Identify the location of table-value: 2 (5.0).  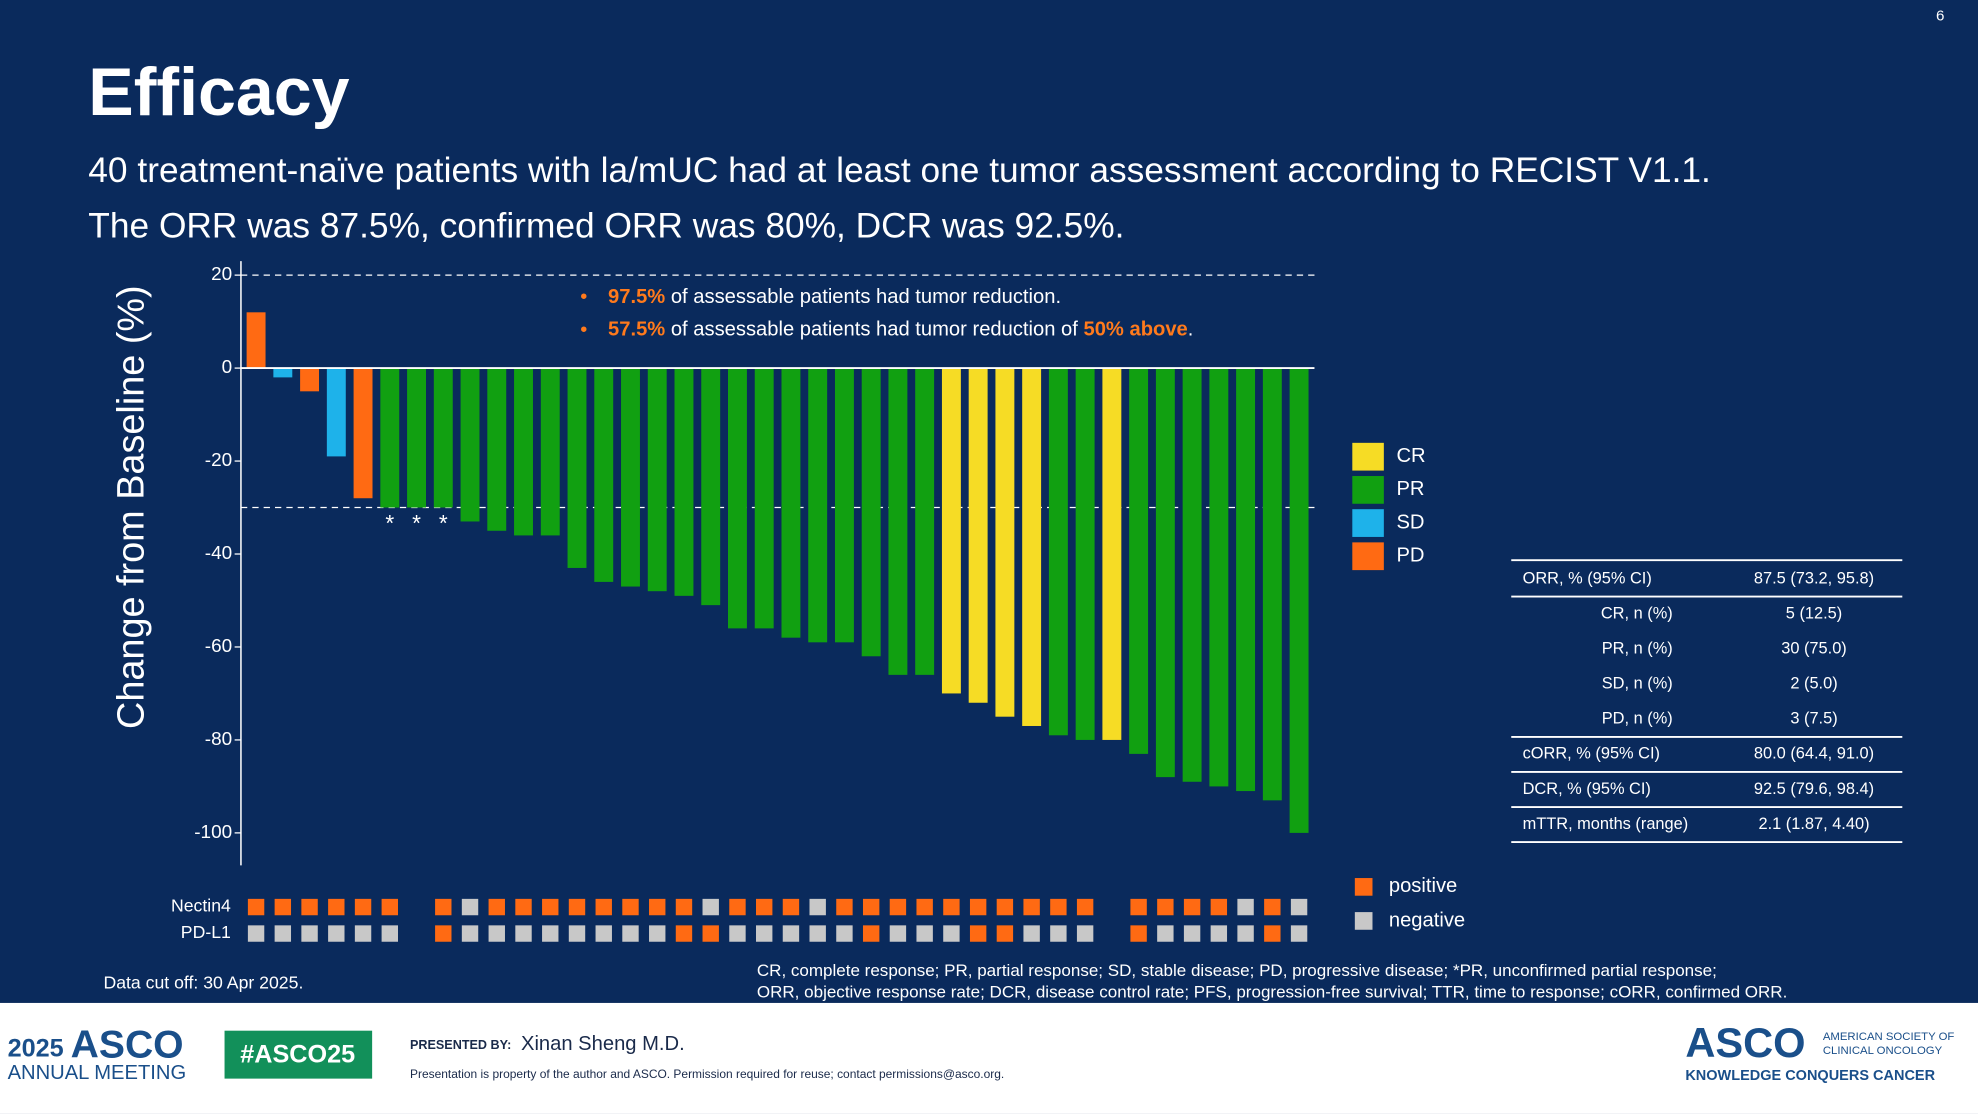
(1813, 684).